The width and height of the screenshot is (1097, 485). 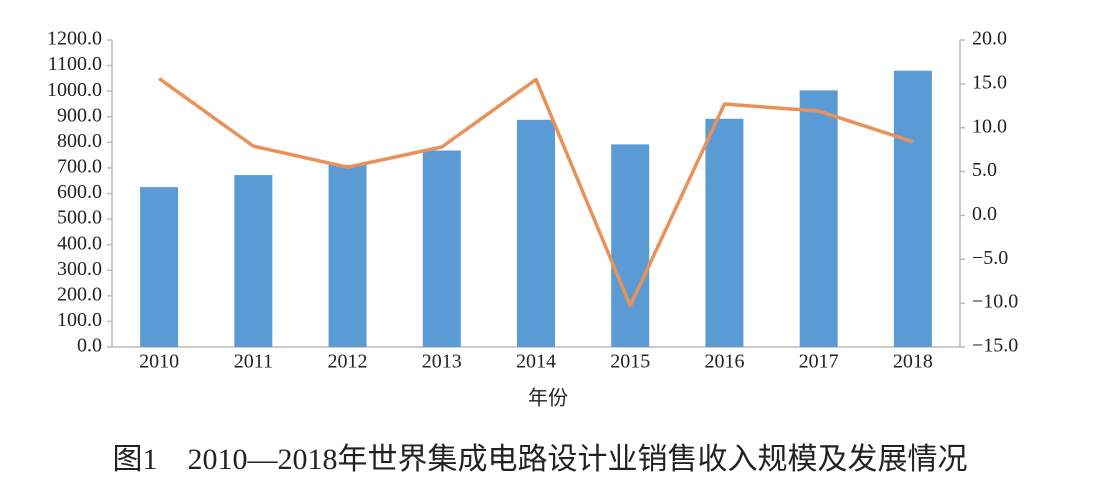 What do you see at coordinates (159, 362) in the screenshot?
I see `x-tick-label: 2010` at bounding box center [159, 362].